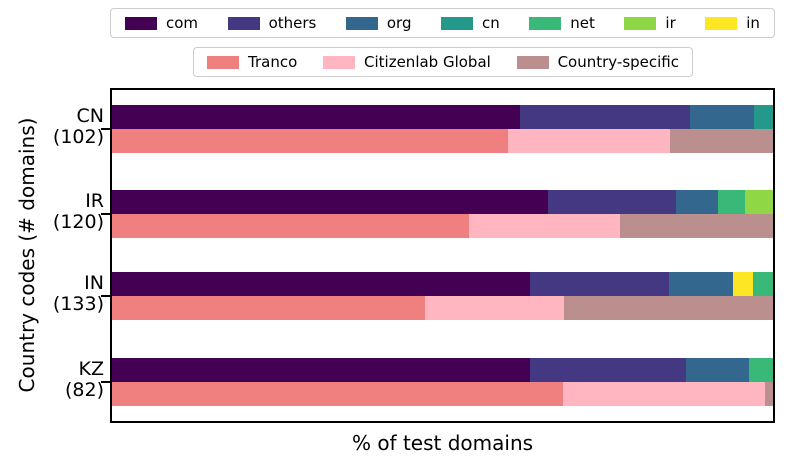  I want to click on legend-item-cn: cn, so click(470, 22).